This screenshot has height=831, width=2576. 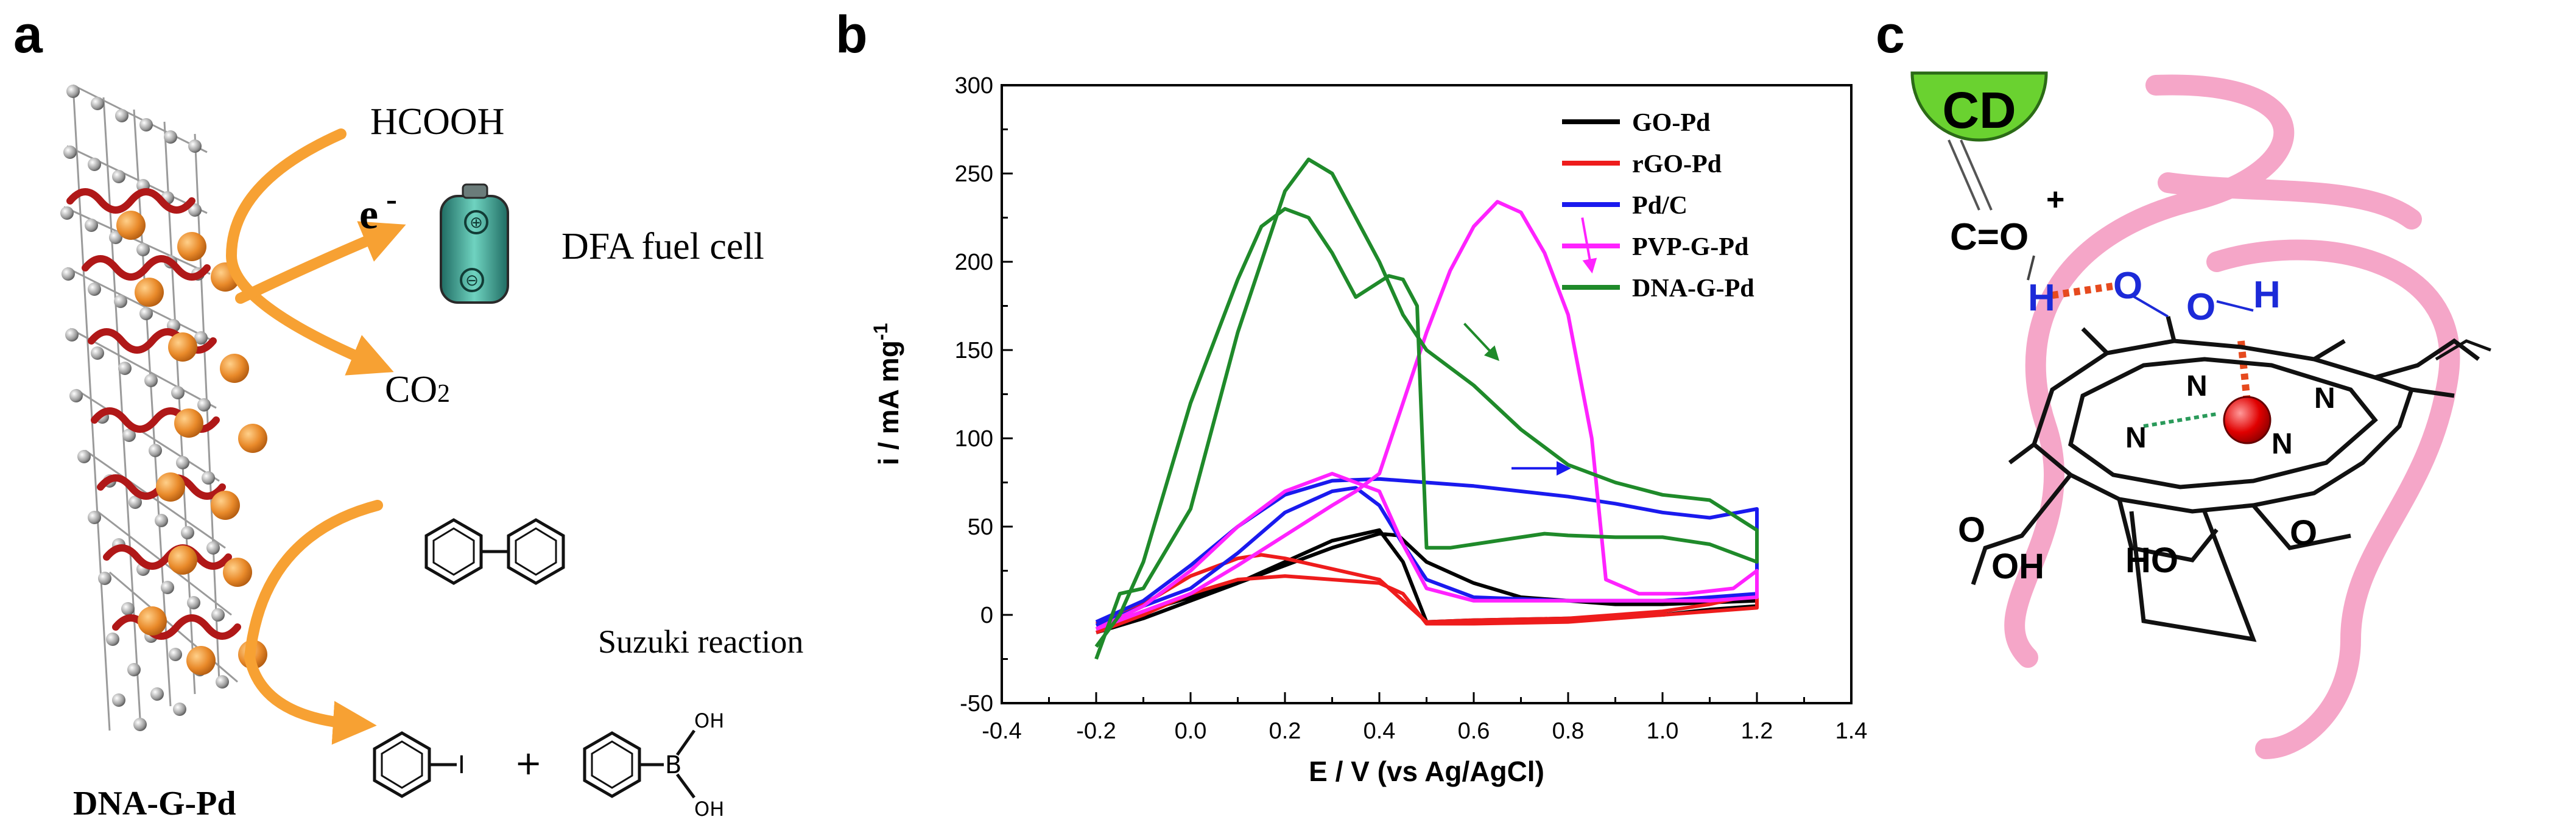 I want to click on positive-charge: +, so click(x=2055, y=199).